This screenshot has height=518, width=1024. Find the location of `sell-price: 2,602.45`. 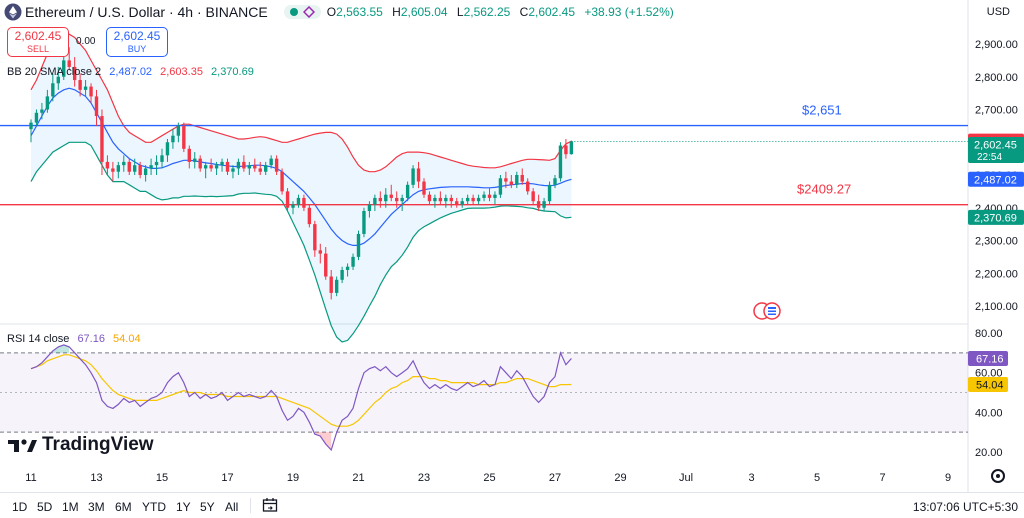

sell-price: 2,602.45 is located at coordinates (38, 36).